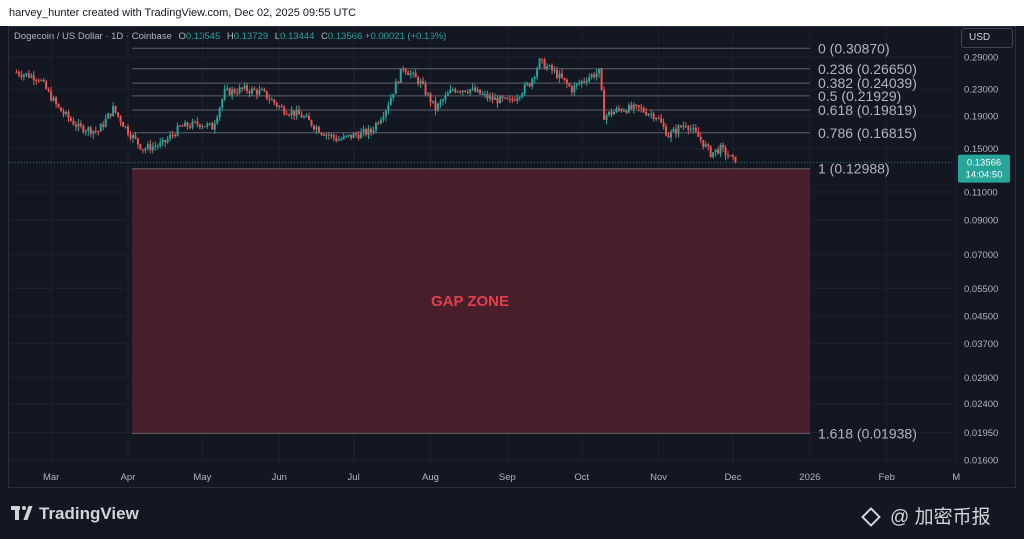  I want to click on watermark-text: @ 加密币报, so click(940, 517).